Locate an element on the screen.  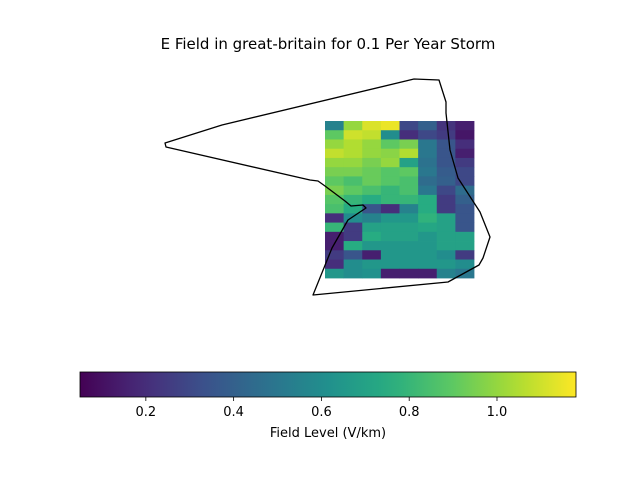
heatmap is located at coordinates (400, 200).